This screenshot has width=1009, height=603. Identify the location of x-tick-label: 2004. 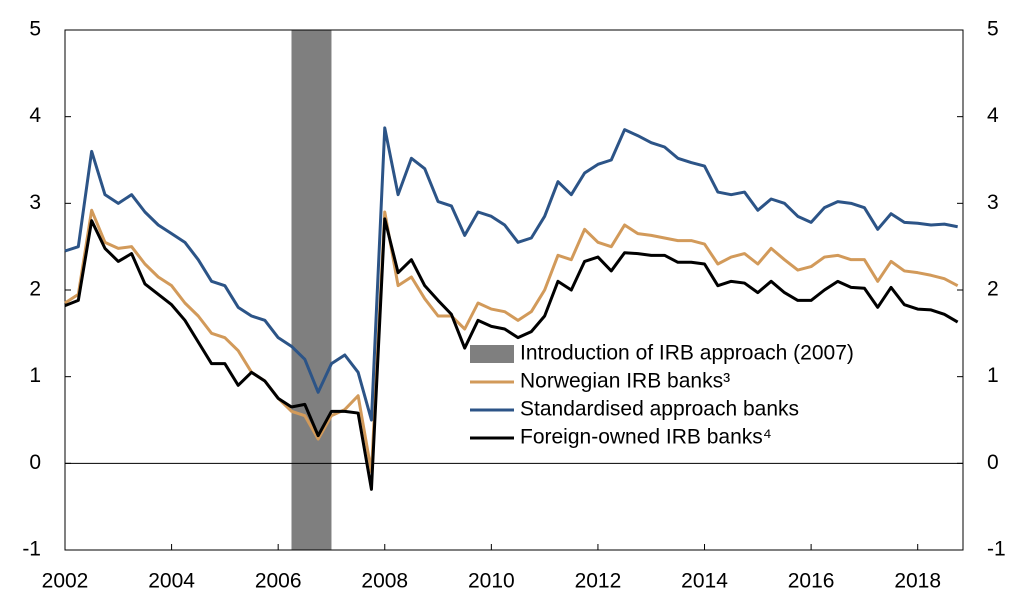
(171, 581).